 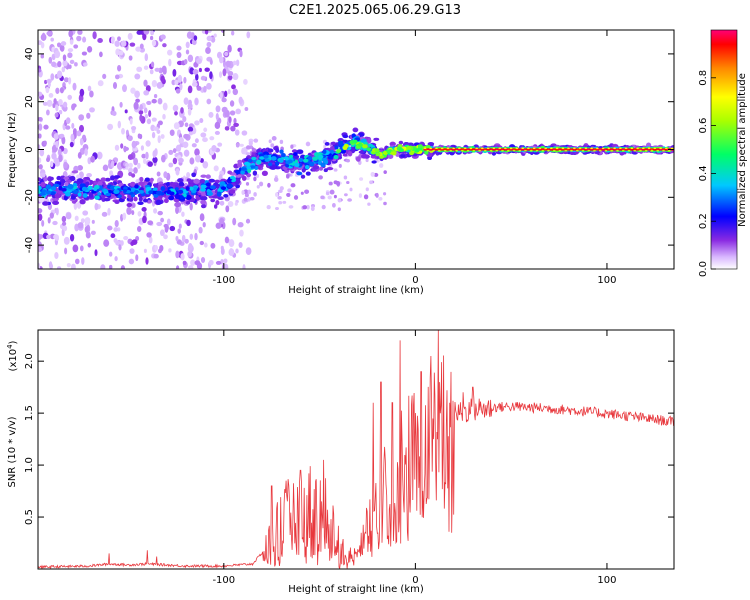 I want to click on spectrogram-y-tick-label: -20, so click(x=29, y=197).